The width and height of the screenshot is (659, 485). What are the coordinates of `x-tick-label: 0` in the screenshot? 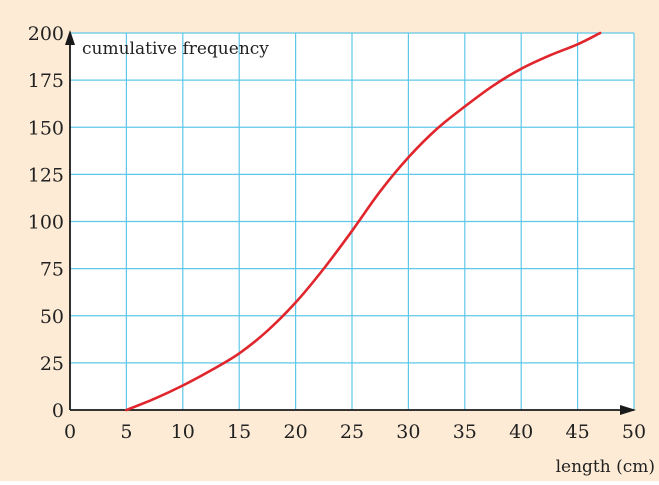 It's located at (70, 432).